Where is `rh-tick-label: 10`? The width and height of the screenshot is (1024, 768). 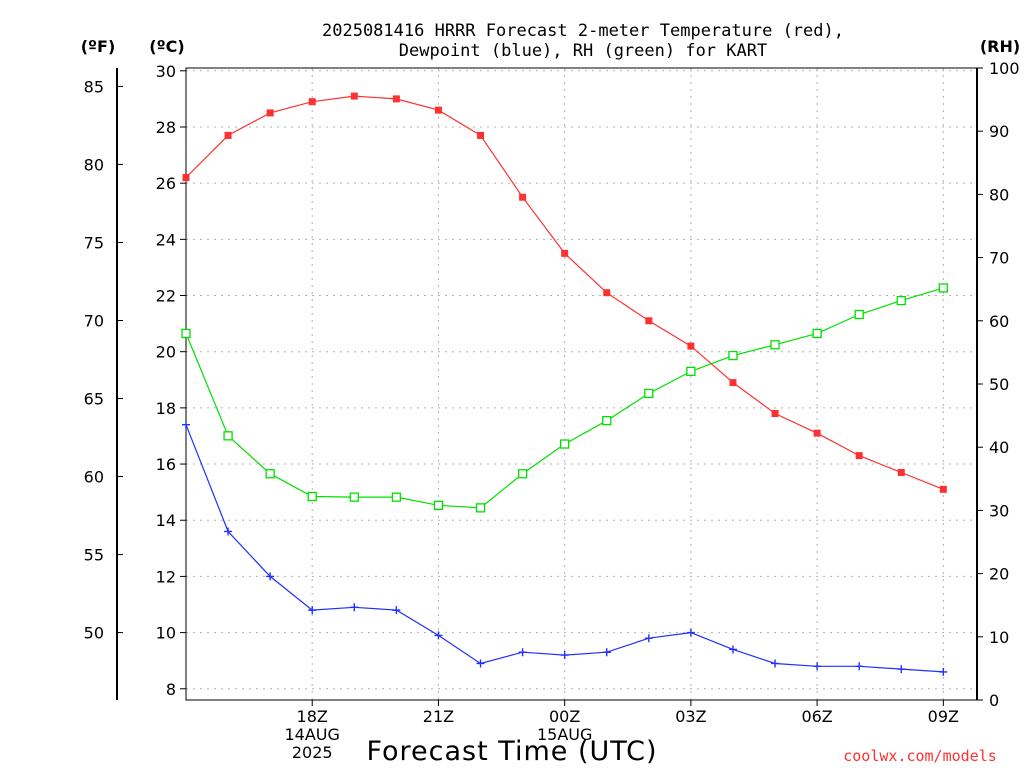 rh-tick-label: 10 is located at coordinates (999, 637).